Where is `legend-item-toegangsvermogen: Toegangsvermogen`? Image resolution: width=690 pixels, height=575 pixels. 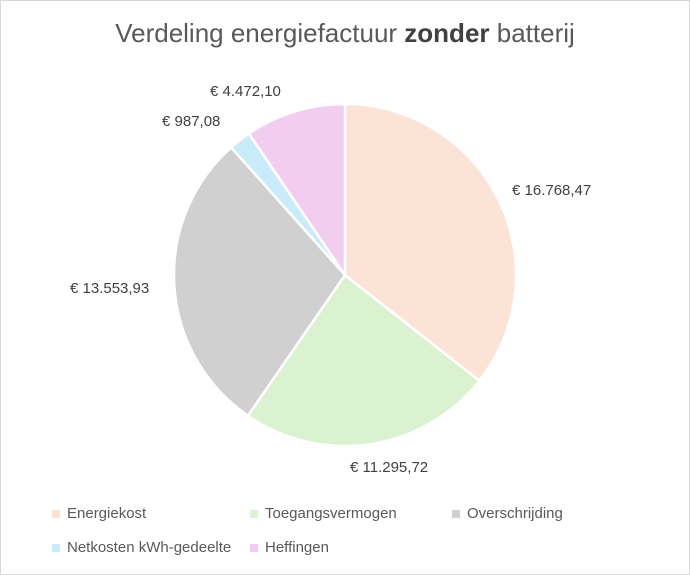
legend-item-toegangsvermogen: Toegangsvermogen is located at coordinates (323, 513).